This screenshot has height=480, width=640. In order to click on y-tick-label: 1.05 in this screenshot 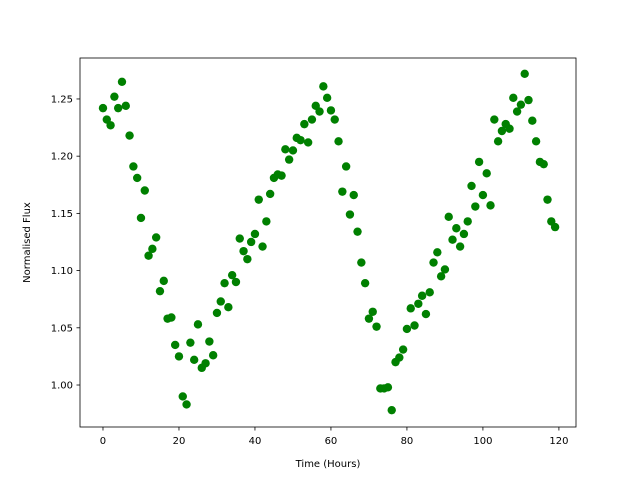, I will do `click(62, 328)`.